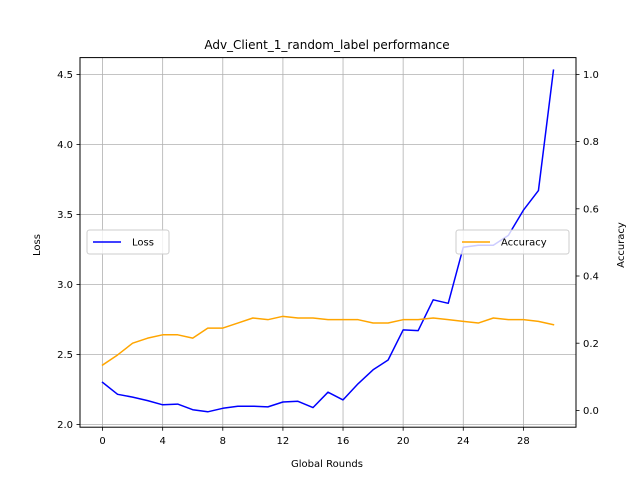 The width and height of the screenshot is (640, 480). Describe the element at coordinates (65, 145) in the screenshot. I see `left-y-tick-label: 4.0` at that location.